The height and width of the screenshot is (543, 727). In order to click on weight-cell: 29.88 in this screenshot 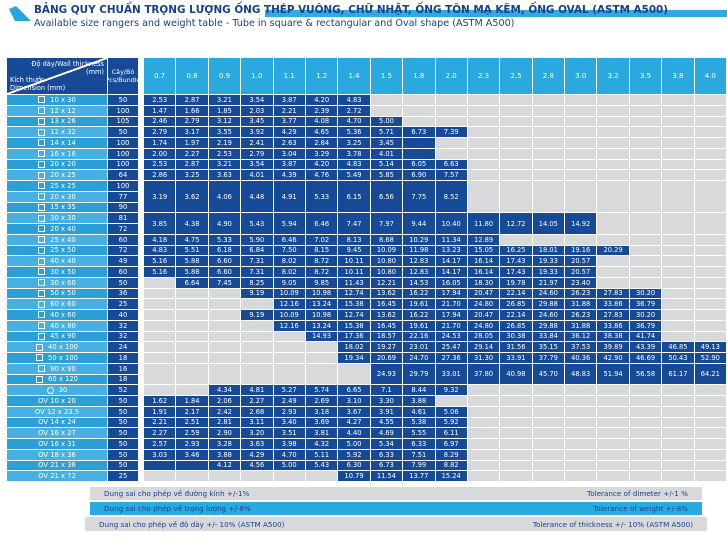, I will do `click(548, 325)`.